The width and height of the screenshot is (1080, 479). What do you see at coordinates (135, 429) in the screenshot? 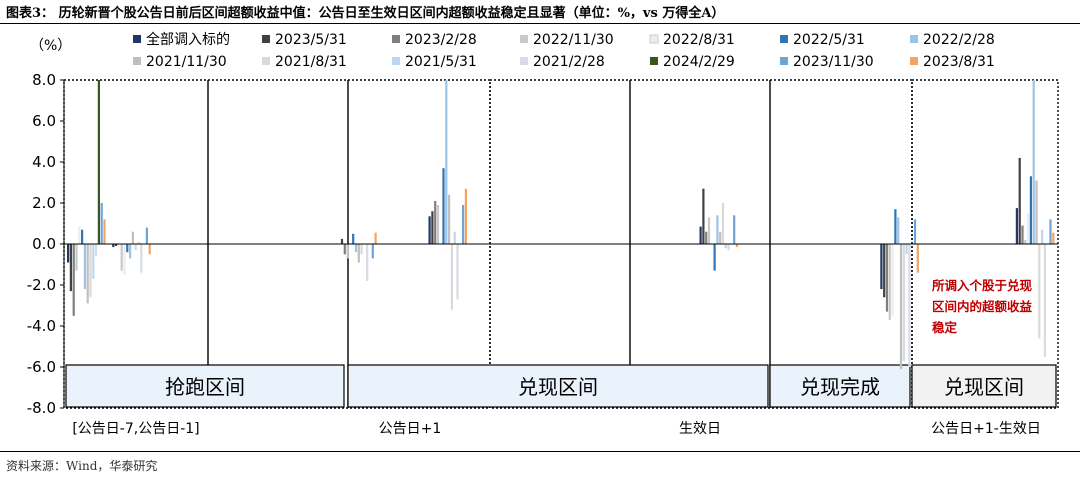
I see `x-group-label: [公告日-7,公告日-1]` at bounding box center [135, 429].